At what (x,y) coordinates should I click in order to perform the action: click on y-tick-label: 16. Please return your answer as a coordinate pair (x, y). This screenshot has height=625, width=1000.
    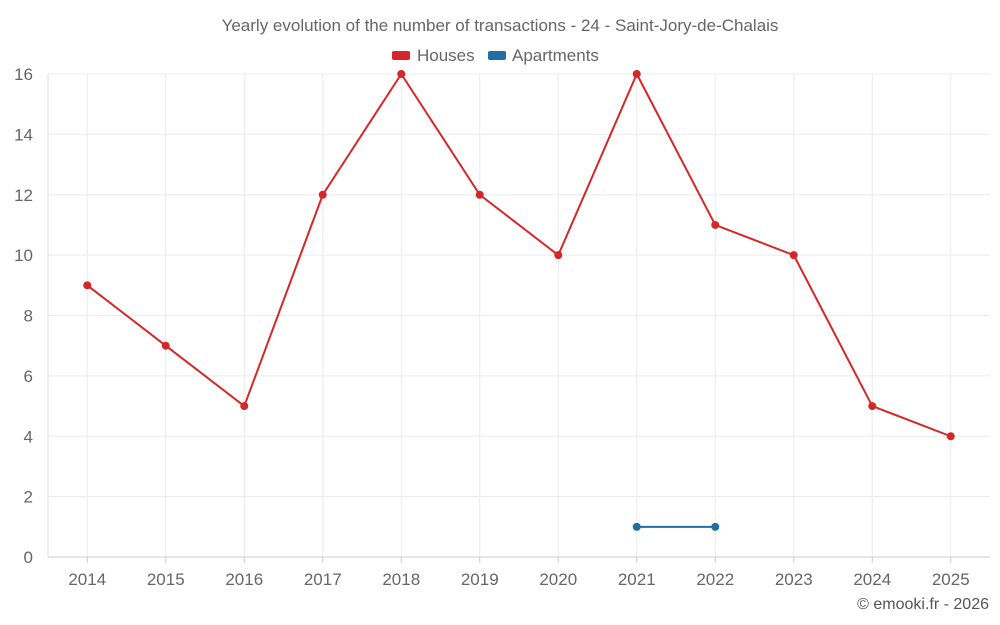
    Looking at the image, I should click on (23, 74).